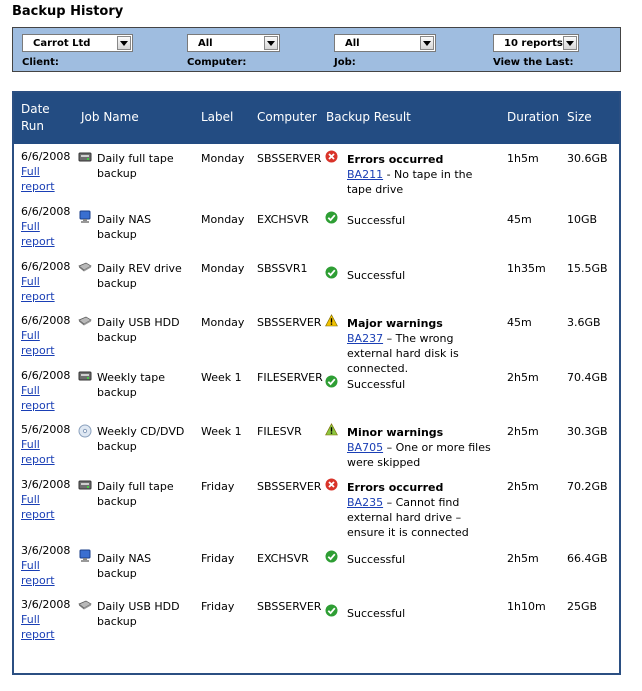  I want to click on error-code-link: BA237, so click(365, 338).